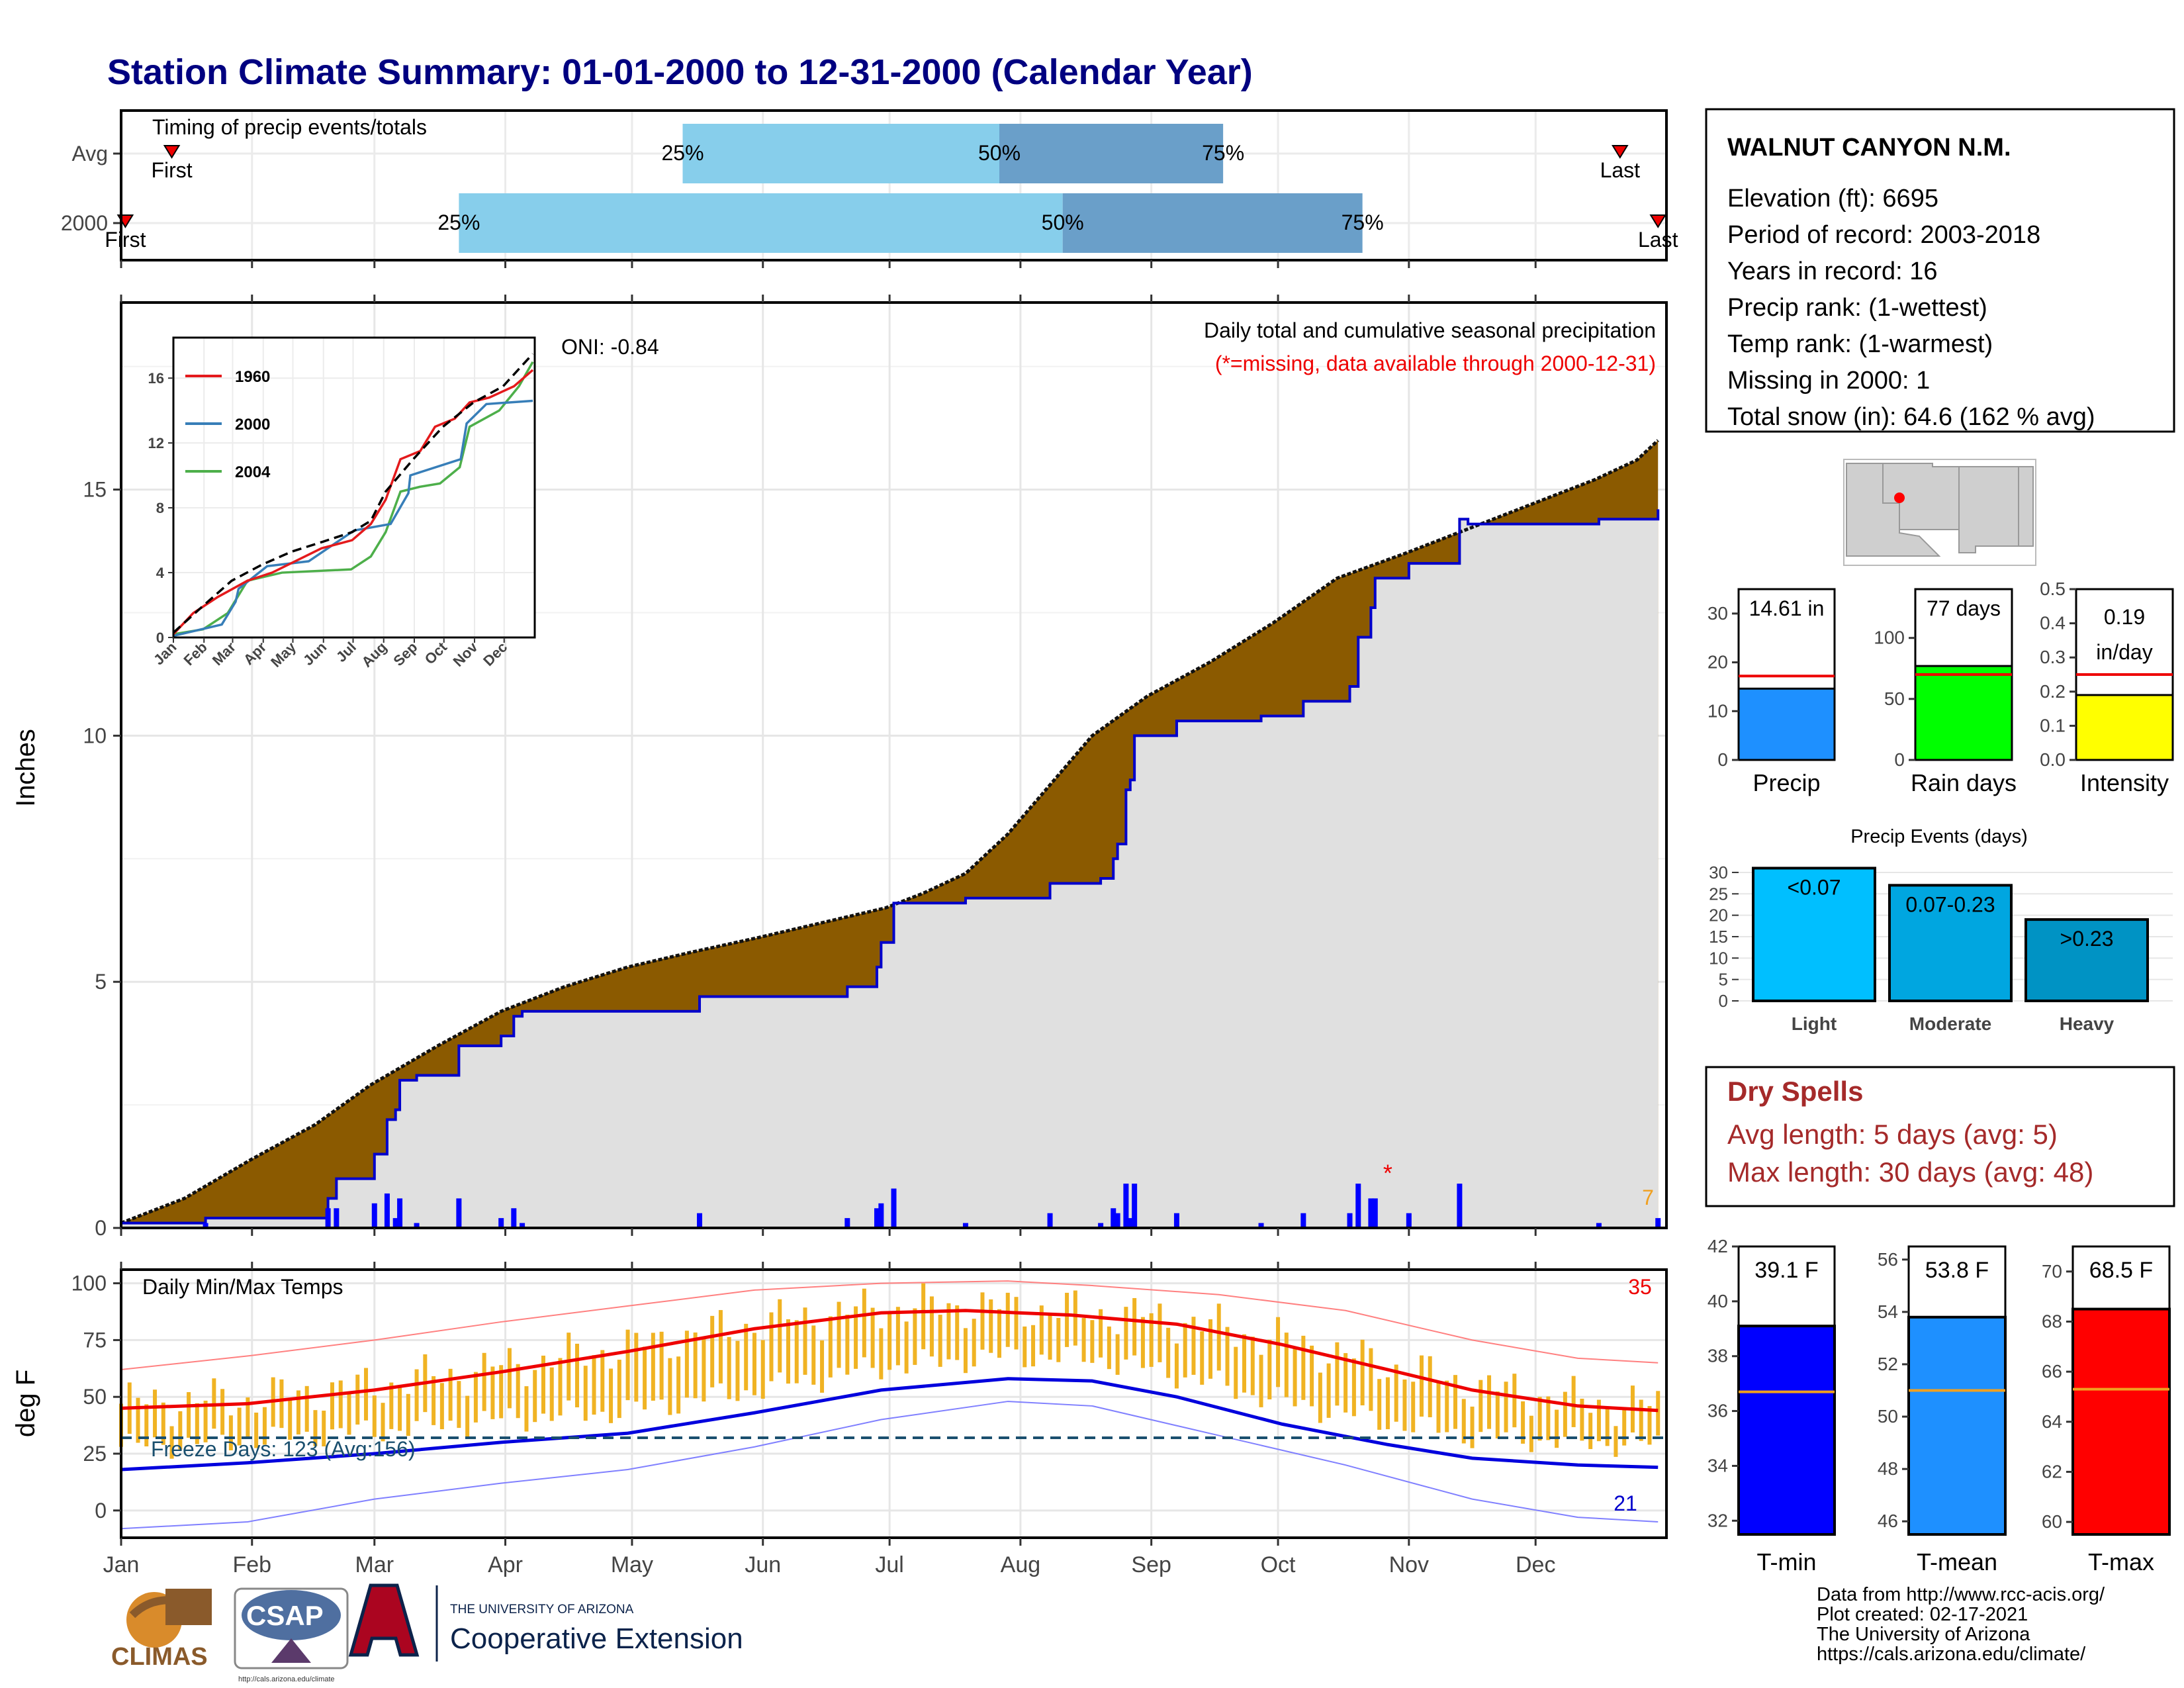 The width and height of the screenshot is (2184, 1688). What do you see at coordinates (1814, 1023) in the screenshot?
I see `events-x-label: Light` at bounding box center [1814, 1023].